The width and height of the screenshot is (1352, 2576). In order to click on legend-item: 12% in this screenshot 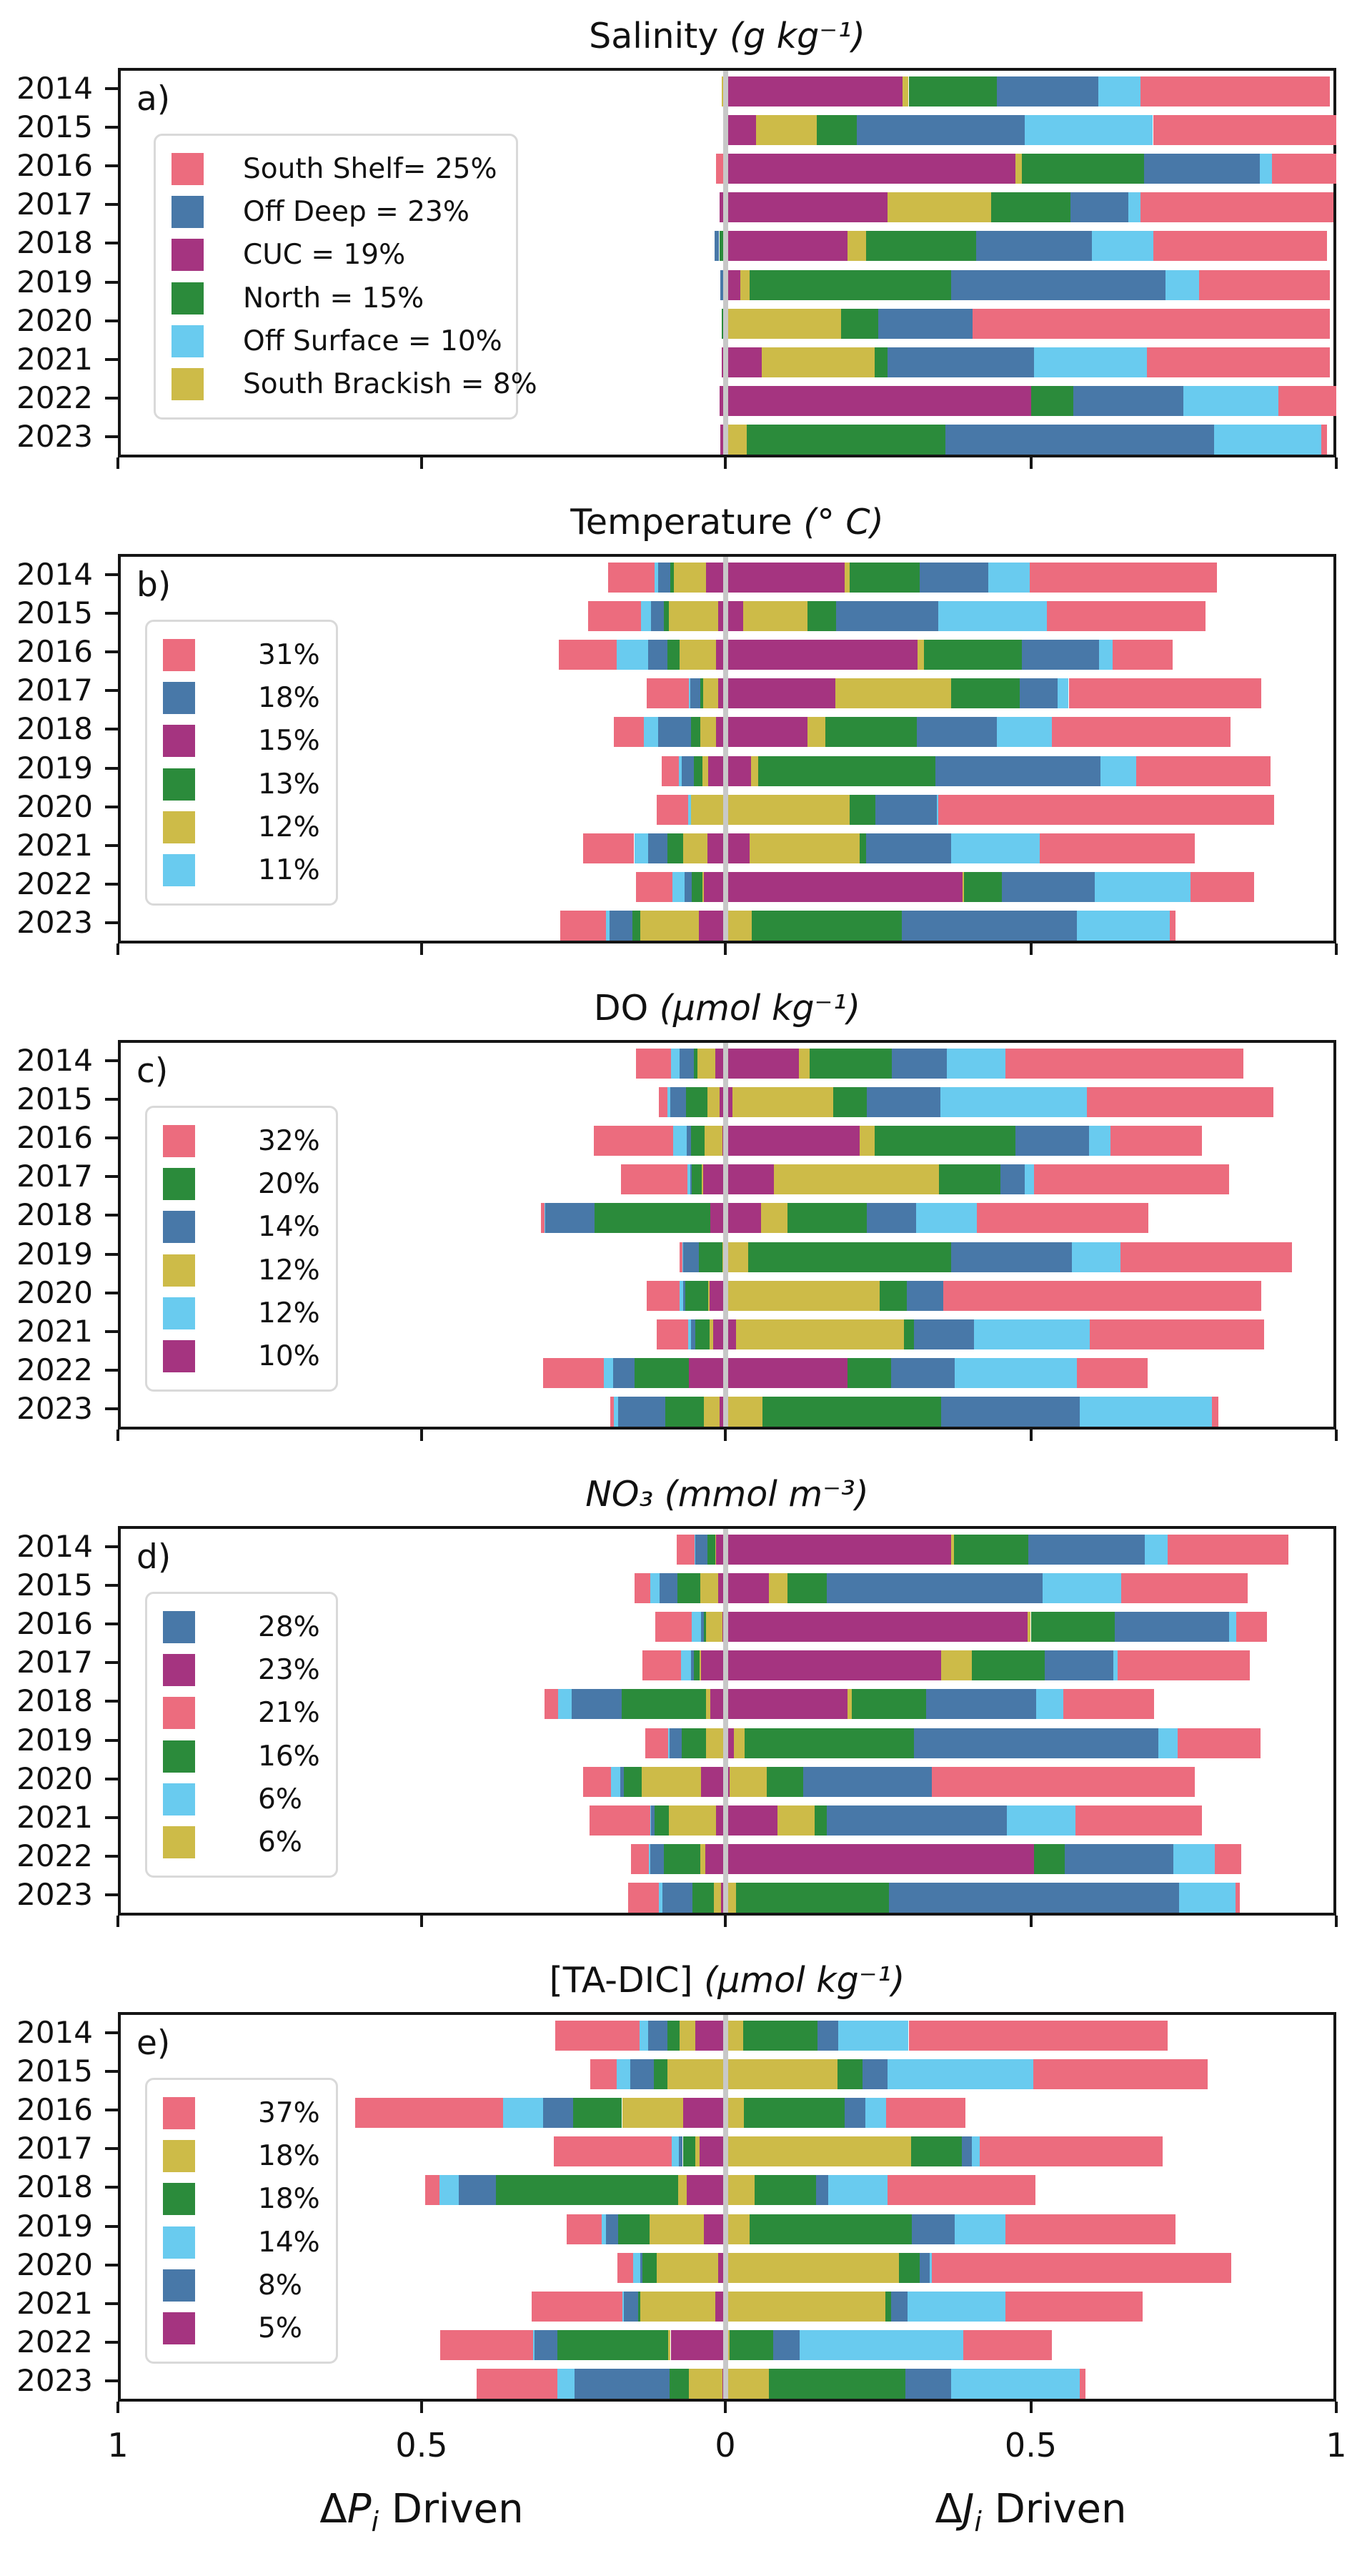, I will do `click(241, 1313)`.